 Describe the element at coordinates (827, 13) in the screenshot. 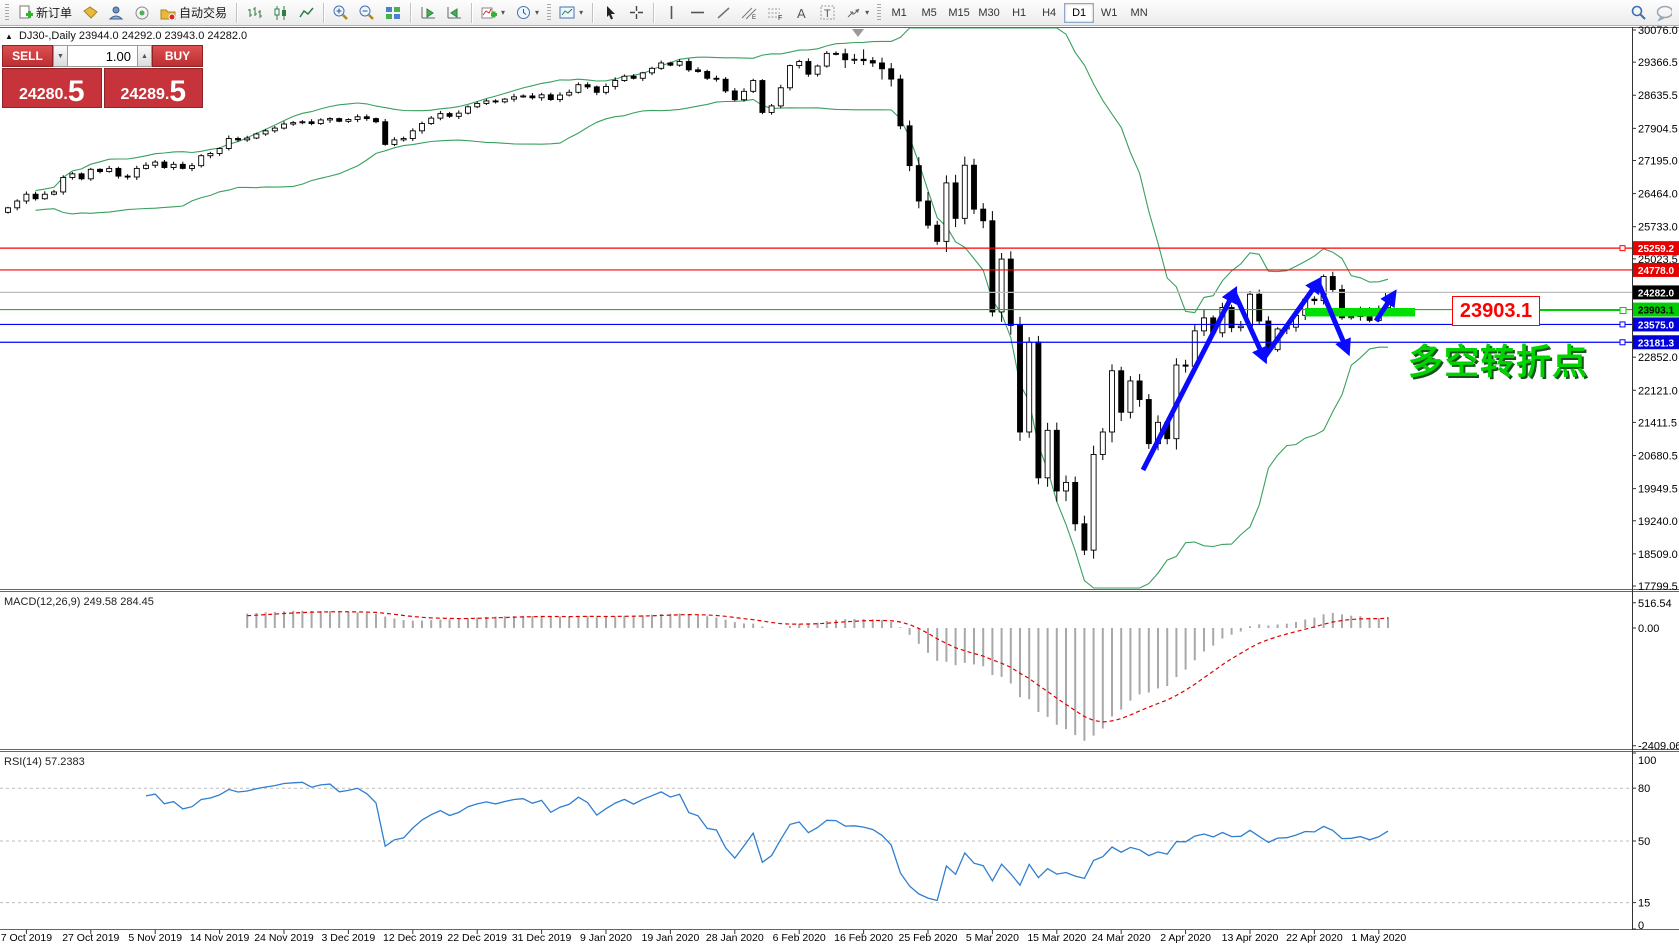

I see `label-tool-button: T` at that location.